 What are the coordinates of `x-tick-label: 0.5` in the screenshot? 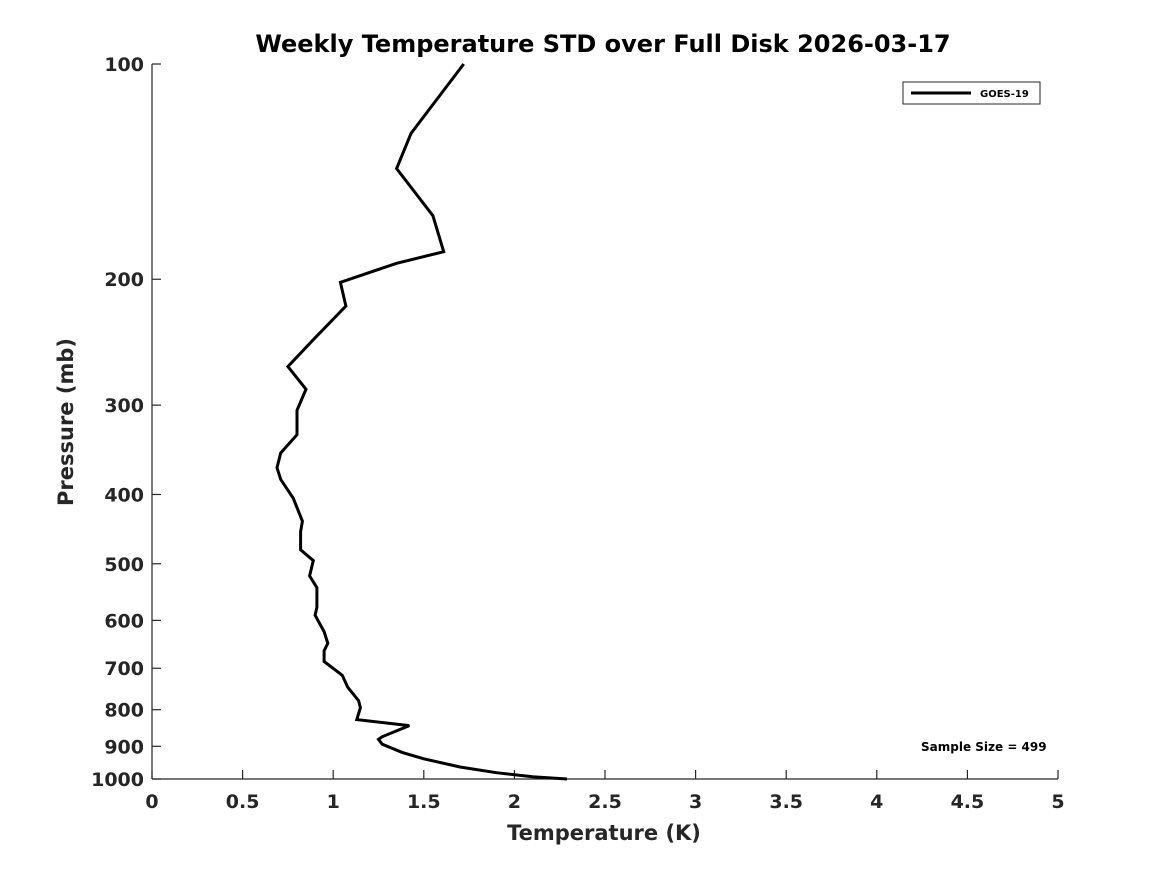 It's located at (243, 802).